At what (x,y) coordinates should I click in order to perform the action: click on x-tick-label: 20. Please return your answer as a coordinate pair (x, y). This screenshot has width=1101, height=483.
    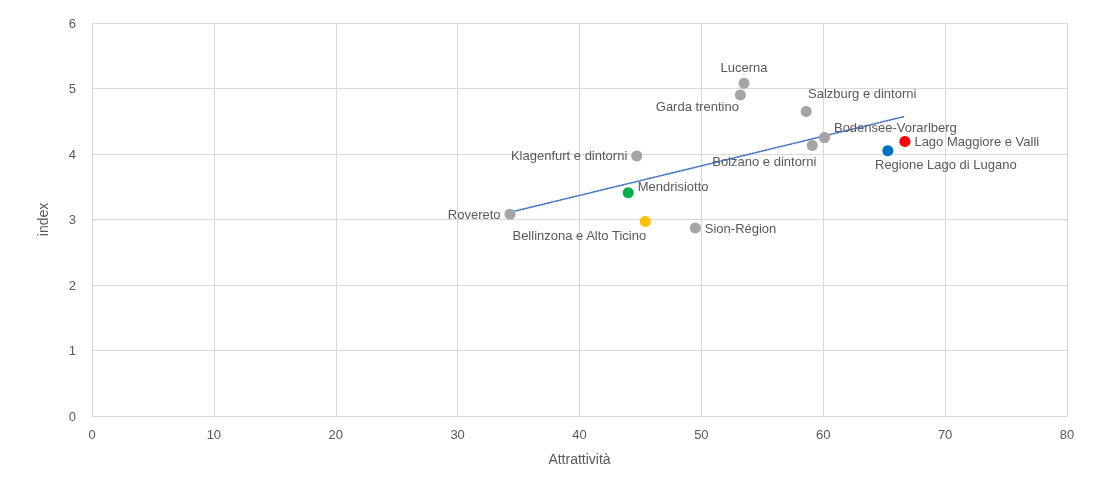
    Looking at the image, I should click on (335, 434).